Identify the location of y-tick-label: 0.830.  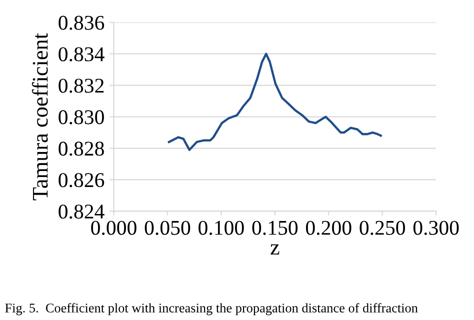
(81, 117).